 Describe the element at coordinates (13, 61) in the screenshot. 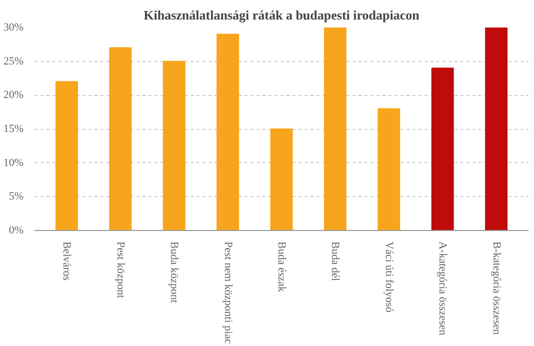

I see `y-tick-label: 25%` at that location.